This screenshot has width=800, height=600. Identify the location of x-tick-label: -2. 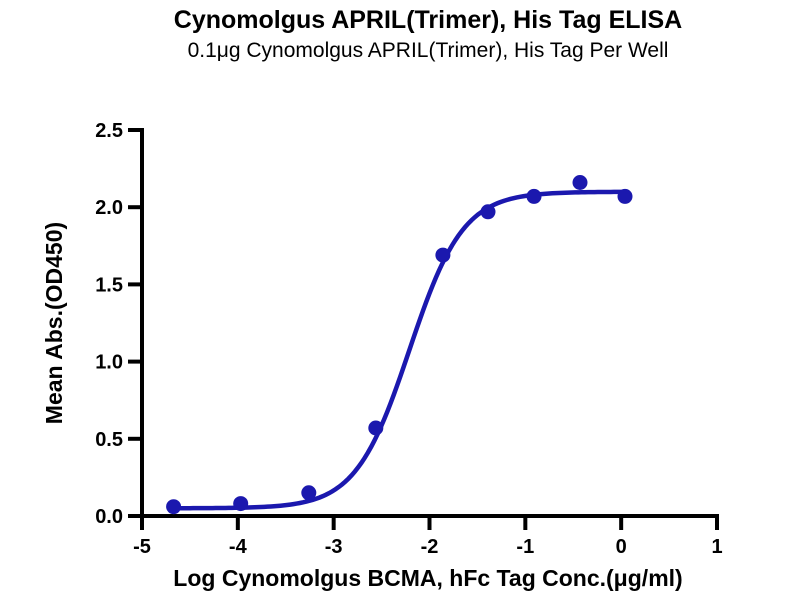
(430, 547).